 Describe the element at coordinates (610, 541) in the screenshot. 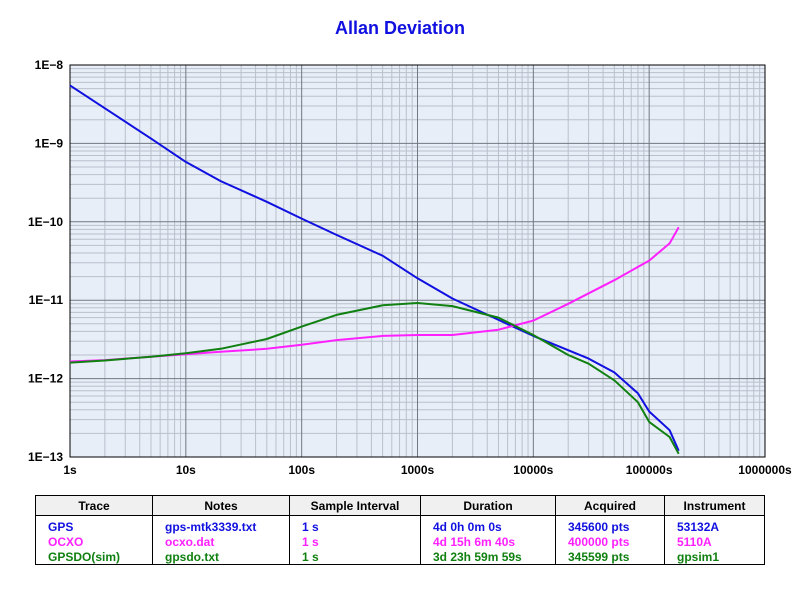

I see `table-cell: 400000 pts` at that location.